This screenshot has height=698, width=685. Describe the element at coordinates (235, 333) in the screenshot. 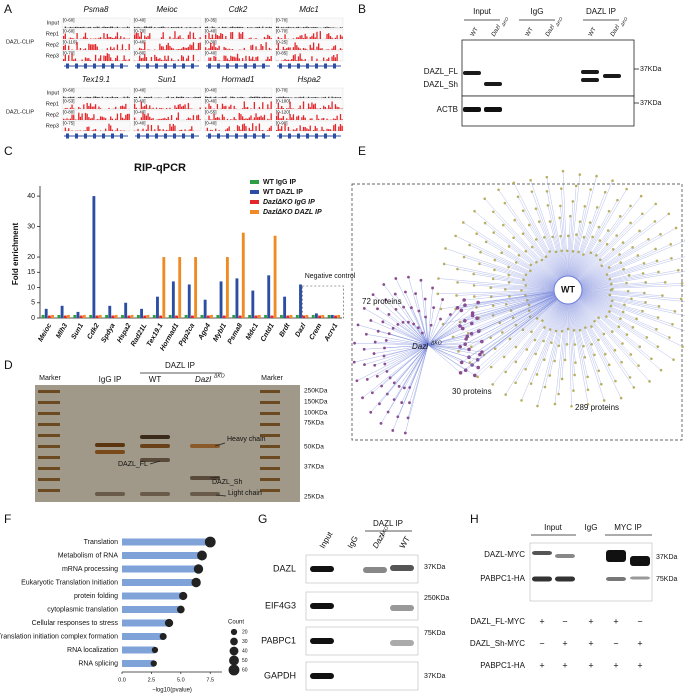

I see `x-tick-label: Psma8` at that location.